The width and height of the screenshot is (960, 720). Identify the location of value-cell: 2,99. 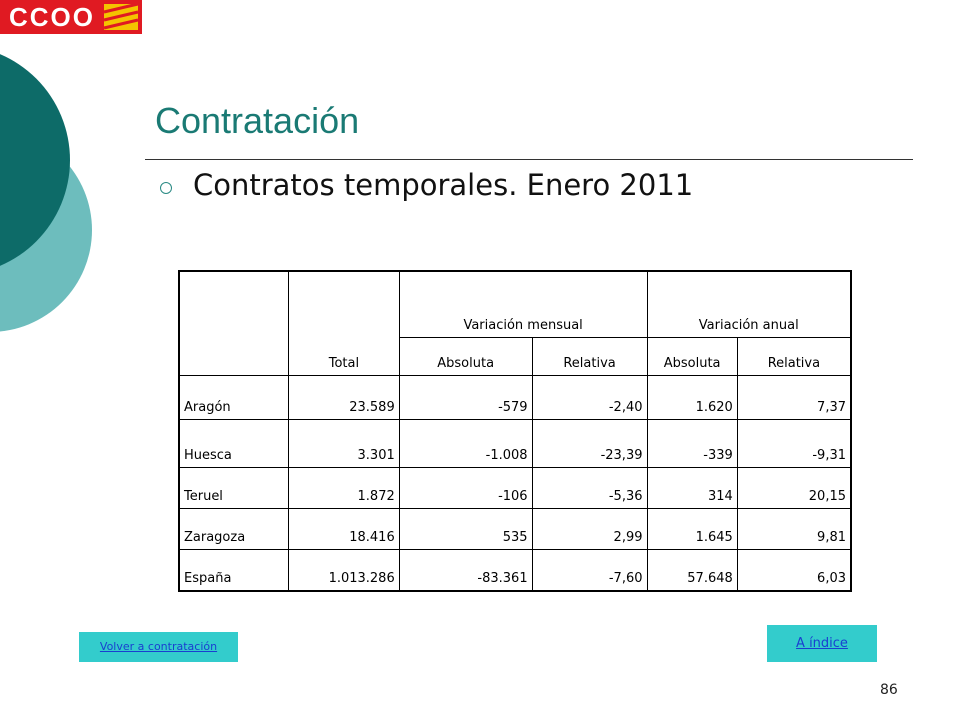
(589, 528).